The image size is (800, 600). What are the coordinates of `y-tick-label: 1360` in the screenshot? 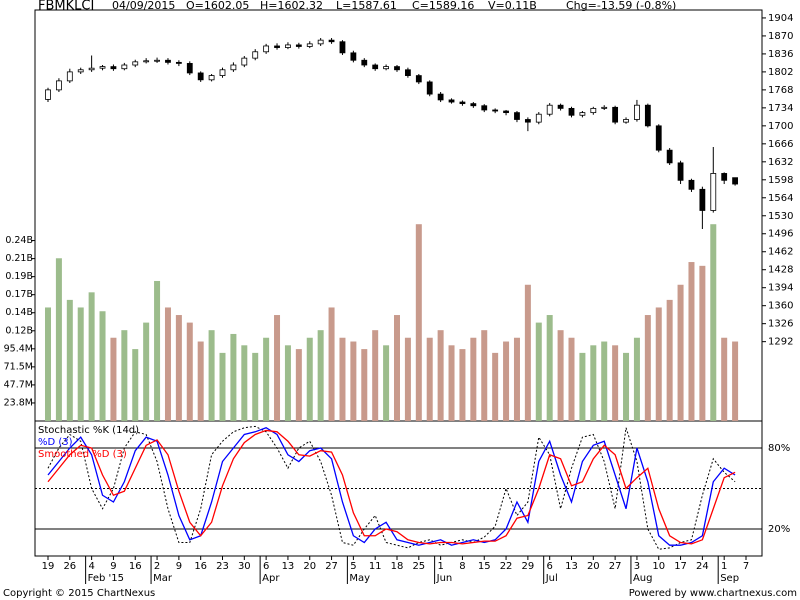 It's located at (780, 306).